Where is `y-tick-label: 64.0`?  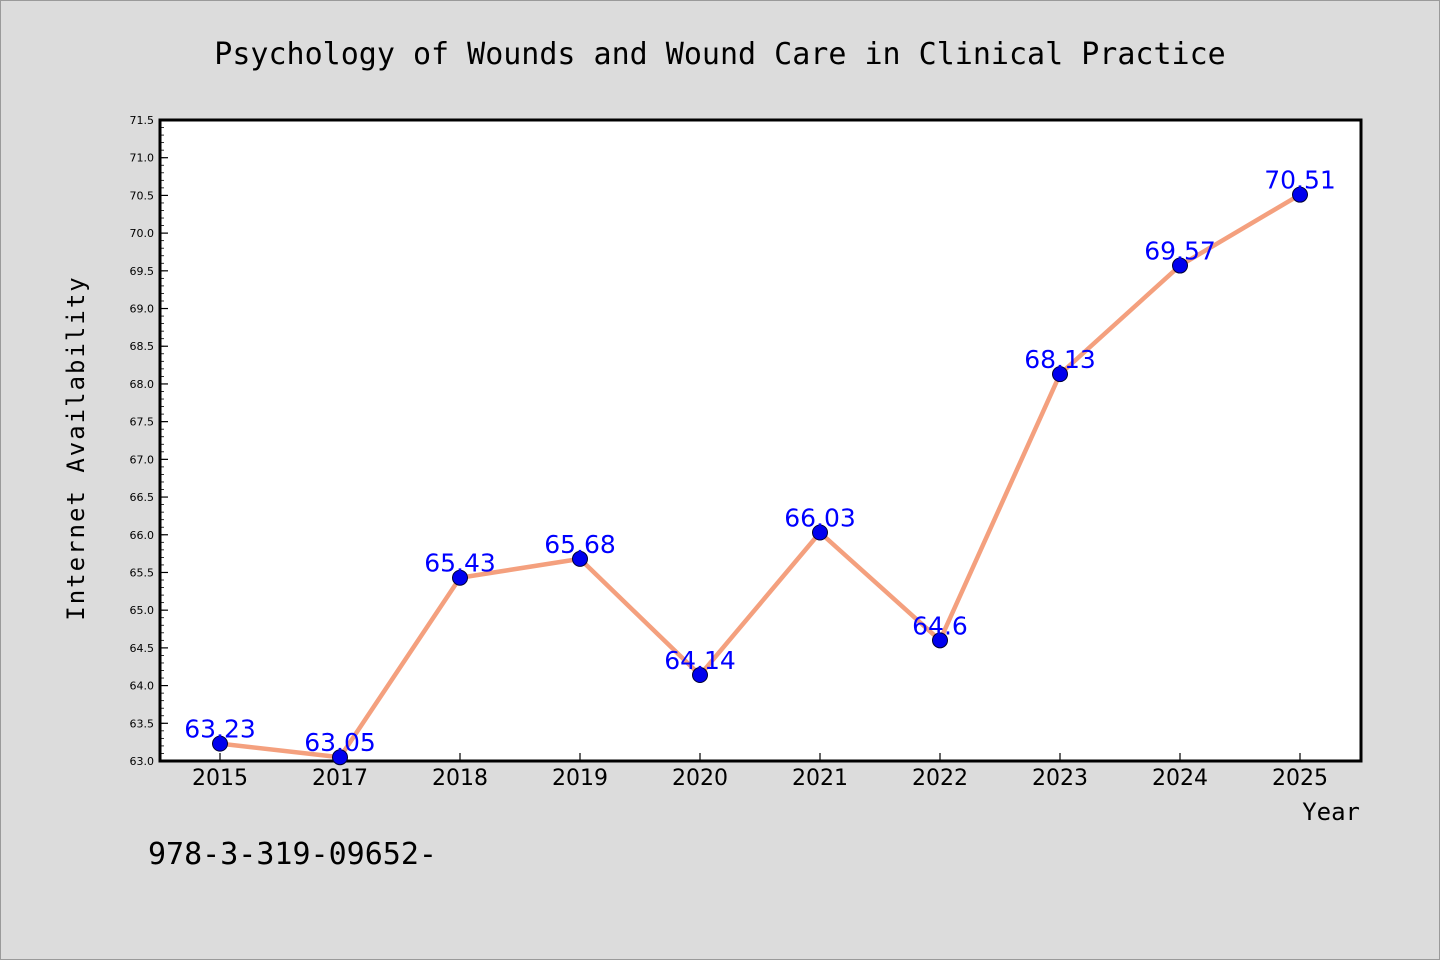 y-tick-label: 64.0 is located at coordinates (142, 686).